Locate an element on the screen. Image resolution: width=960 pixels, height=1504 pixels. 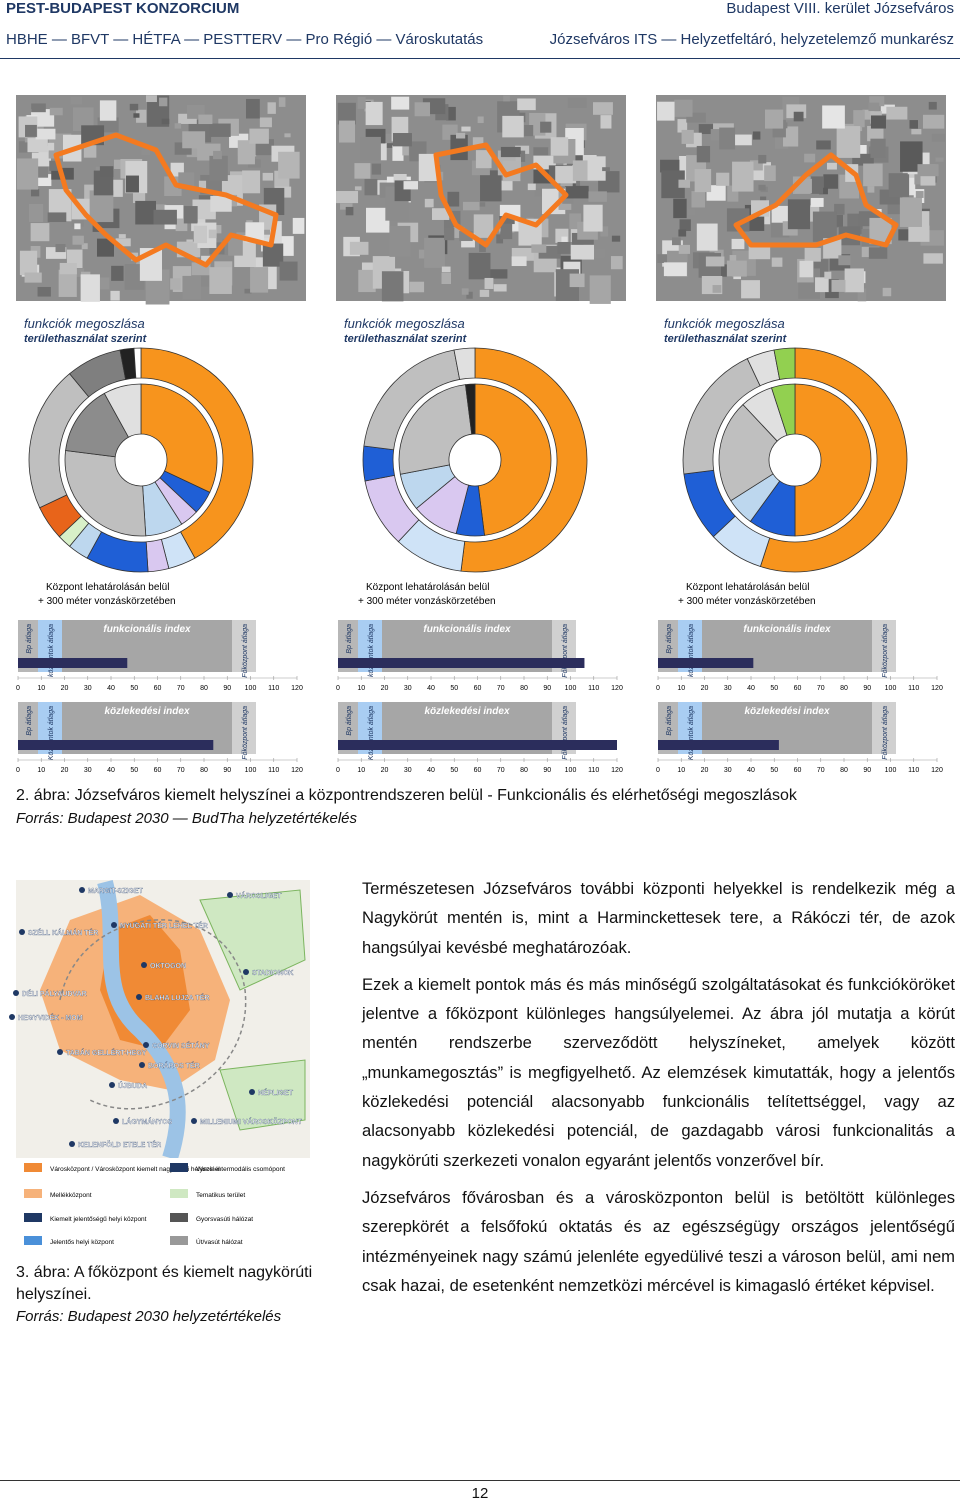
index-bar is located at coordinates (73, 663).